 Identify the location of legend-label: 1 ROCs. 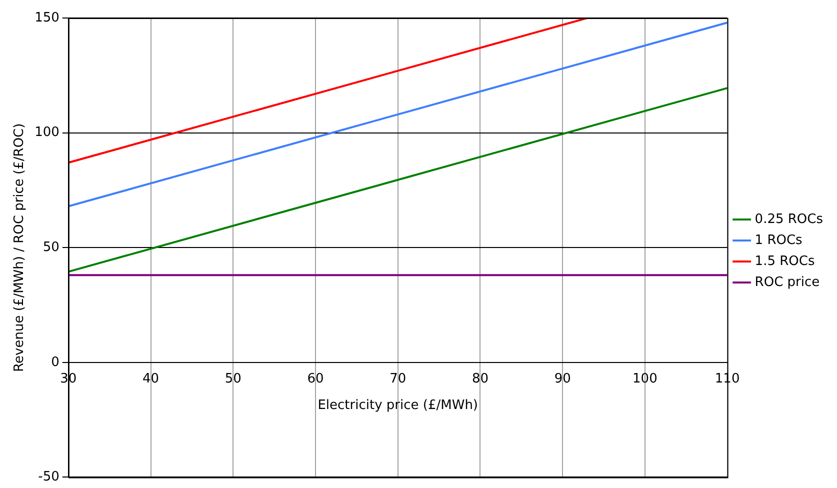
(778, 240).